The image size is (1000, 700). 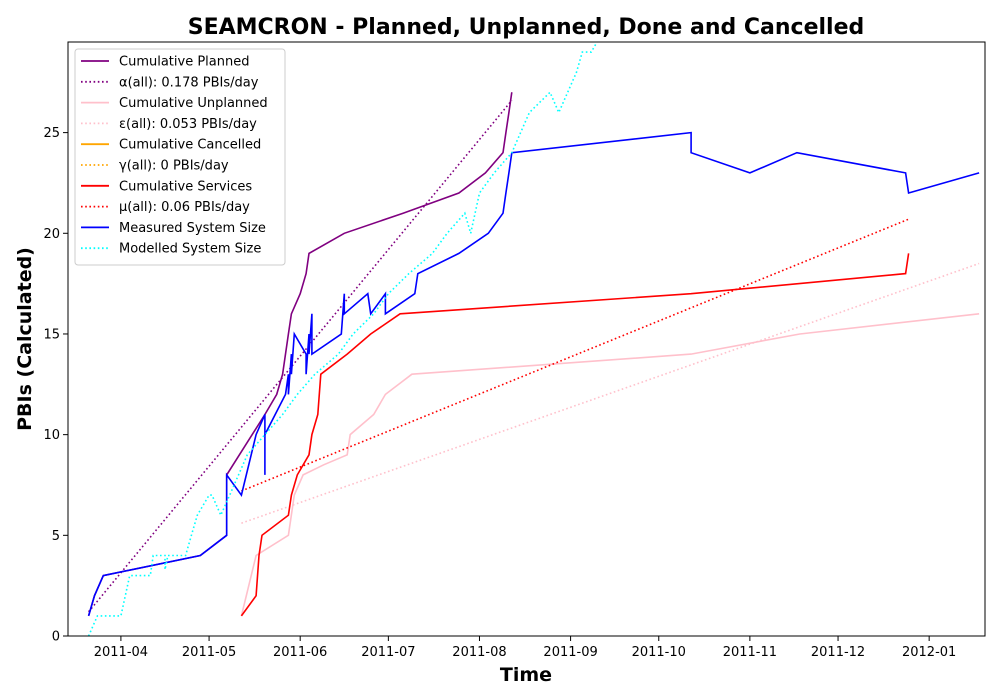 I want to click on y-tick-label: 15, so click(x=51, y=334).